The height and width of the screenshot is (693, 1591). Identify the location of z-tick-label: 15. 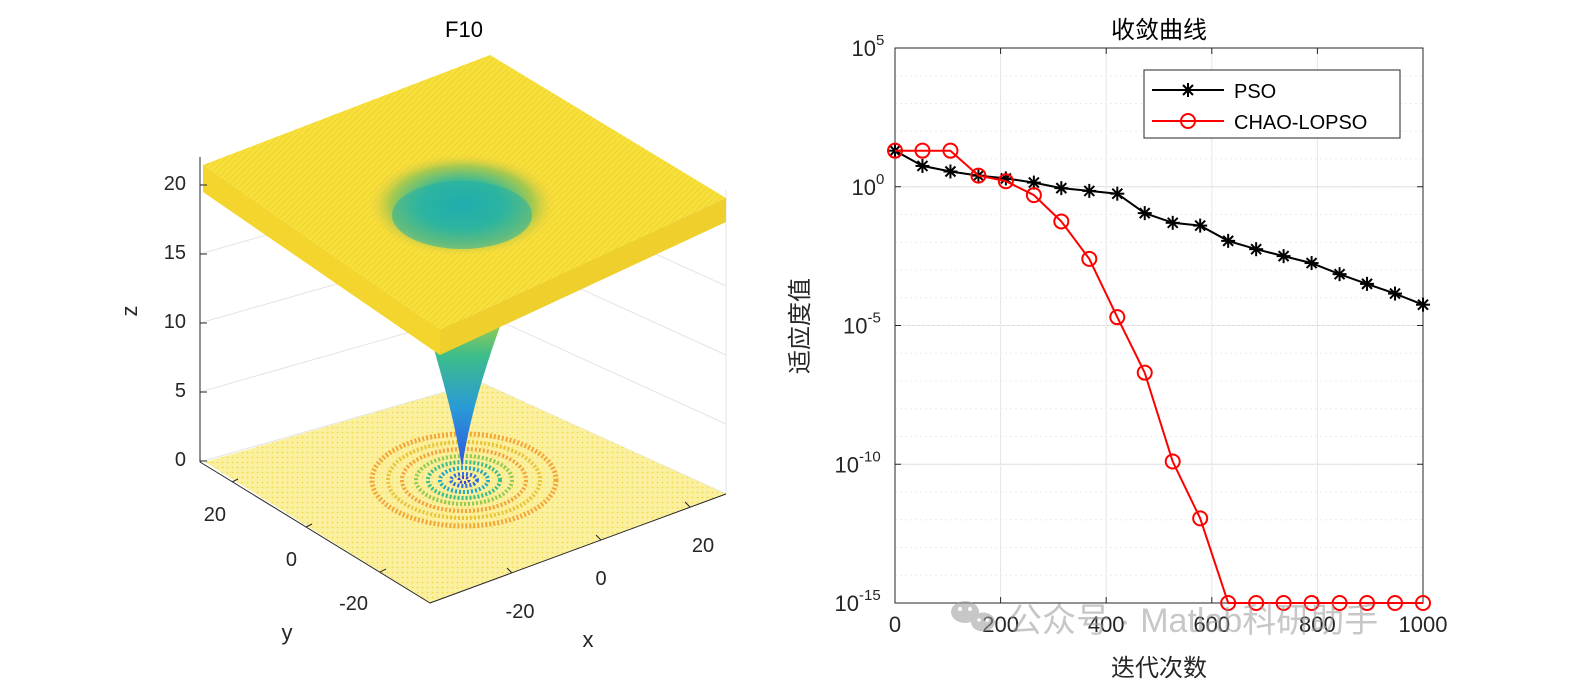
(175, 253).